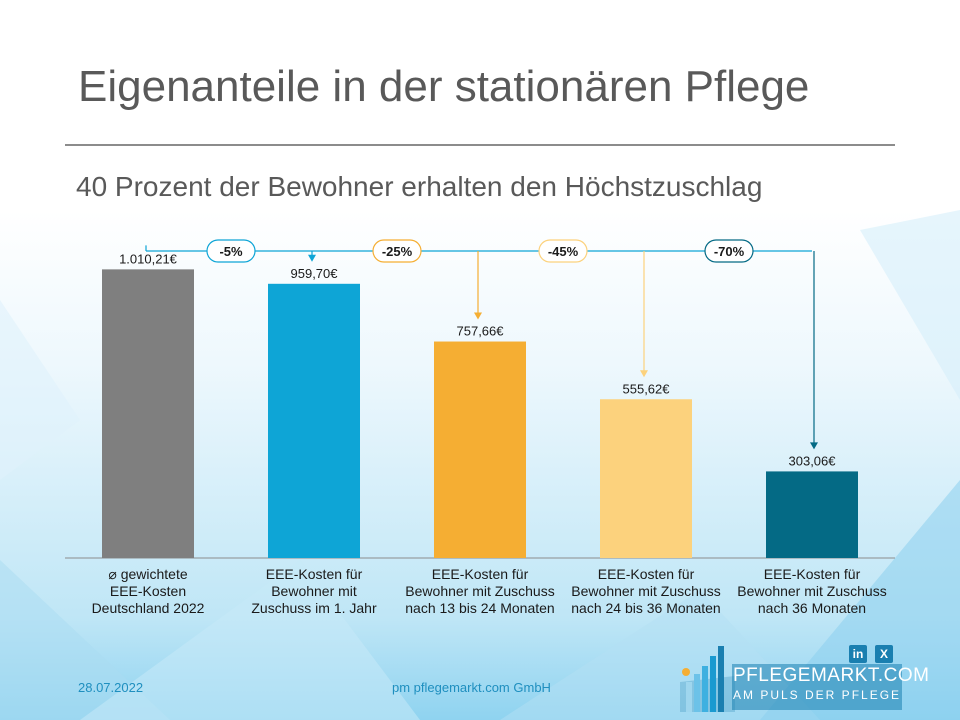  I want to click on category-label-line: nach 13 bis 24 Monaten, so click(480, 608).